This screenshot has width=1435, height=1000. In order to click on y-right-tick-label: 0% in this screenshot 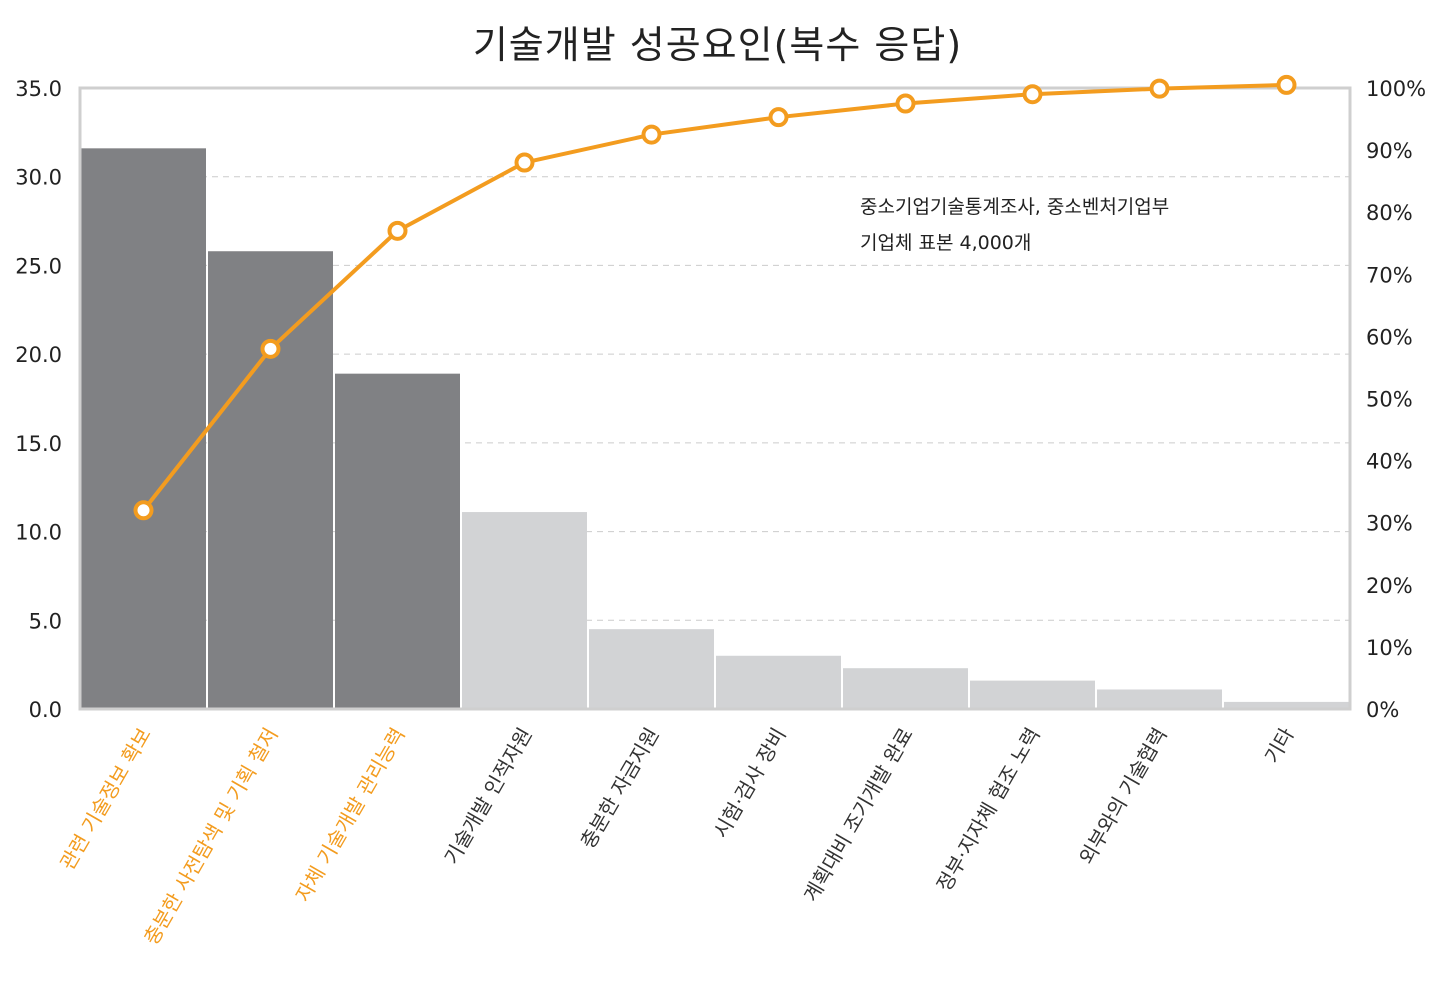, I will do `click(1382, 710)`.